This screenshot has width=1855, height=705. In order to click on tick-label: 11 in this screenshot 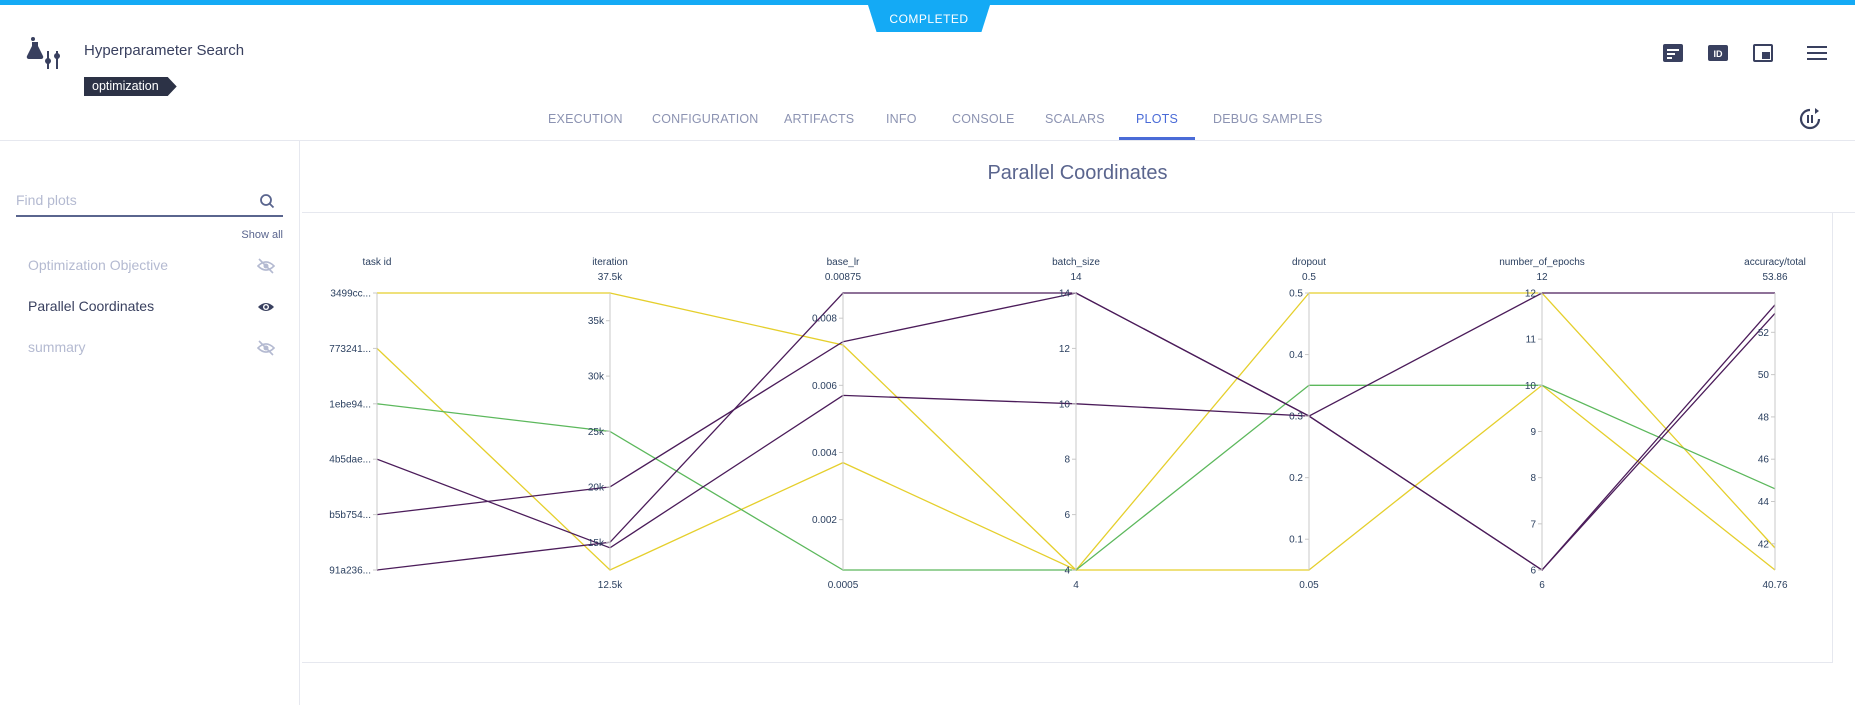, I will do `click(1531, 340)`.